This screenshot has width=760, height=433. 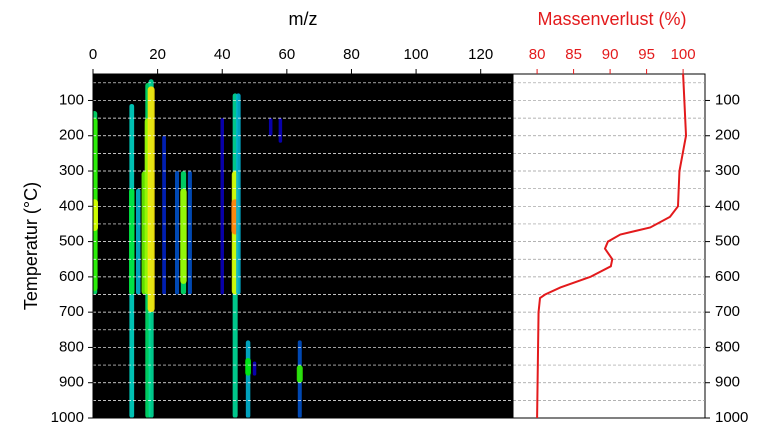 What do you see at coordinates (610, 54) in the screenshot?
I see `x-tick-label: 90` at bounding box center [610, 54].